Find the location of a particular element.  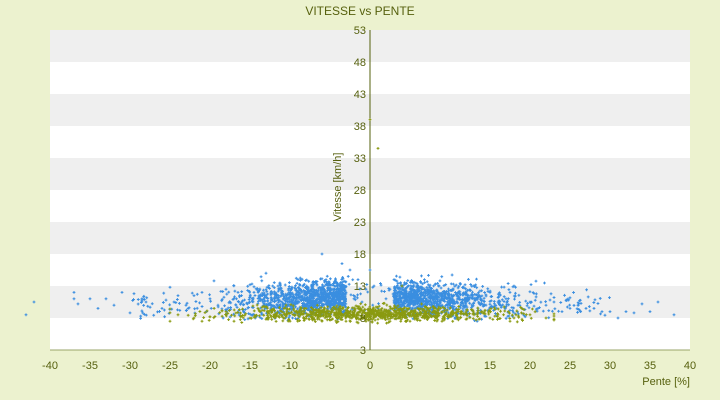

y-tick-label: 13 is located at coordinates (360, 287).